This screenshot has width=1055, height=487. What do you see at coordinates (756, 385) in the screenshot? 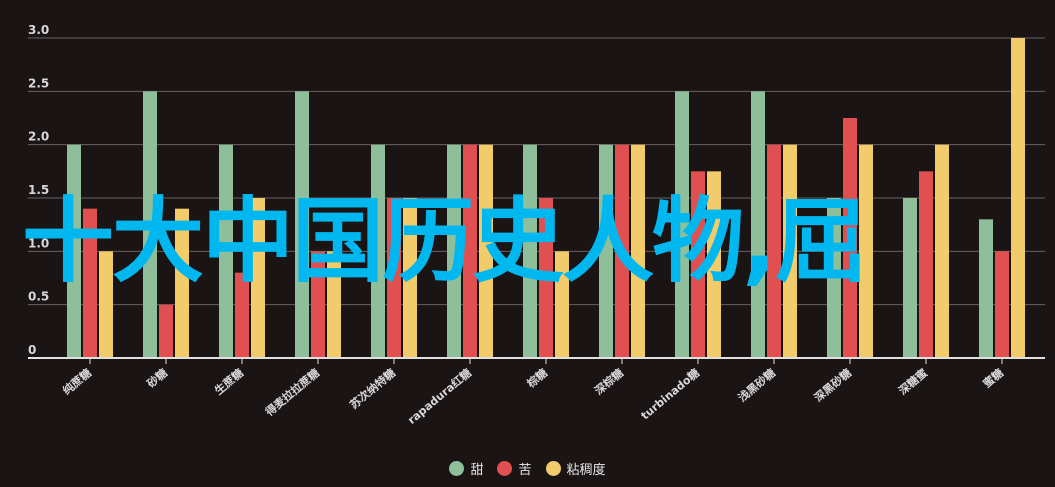
I see `x-tick-label: 浅黑砂糖` at bounding box center [756, 385].